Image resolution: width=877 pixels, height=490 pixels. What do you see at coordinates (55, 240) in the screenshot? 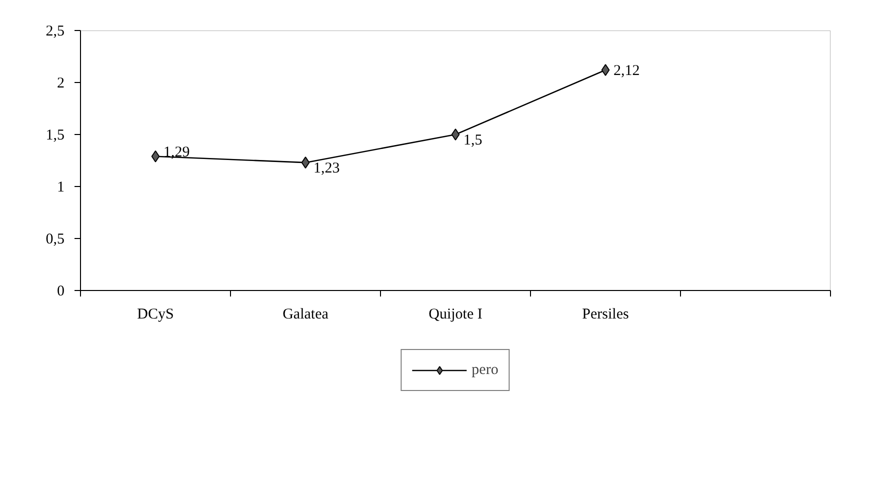
I see `y-tick-label: 0,5` at bounding box center [55, 240].